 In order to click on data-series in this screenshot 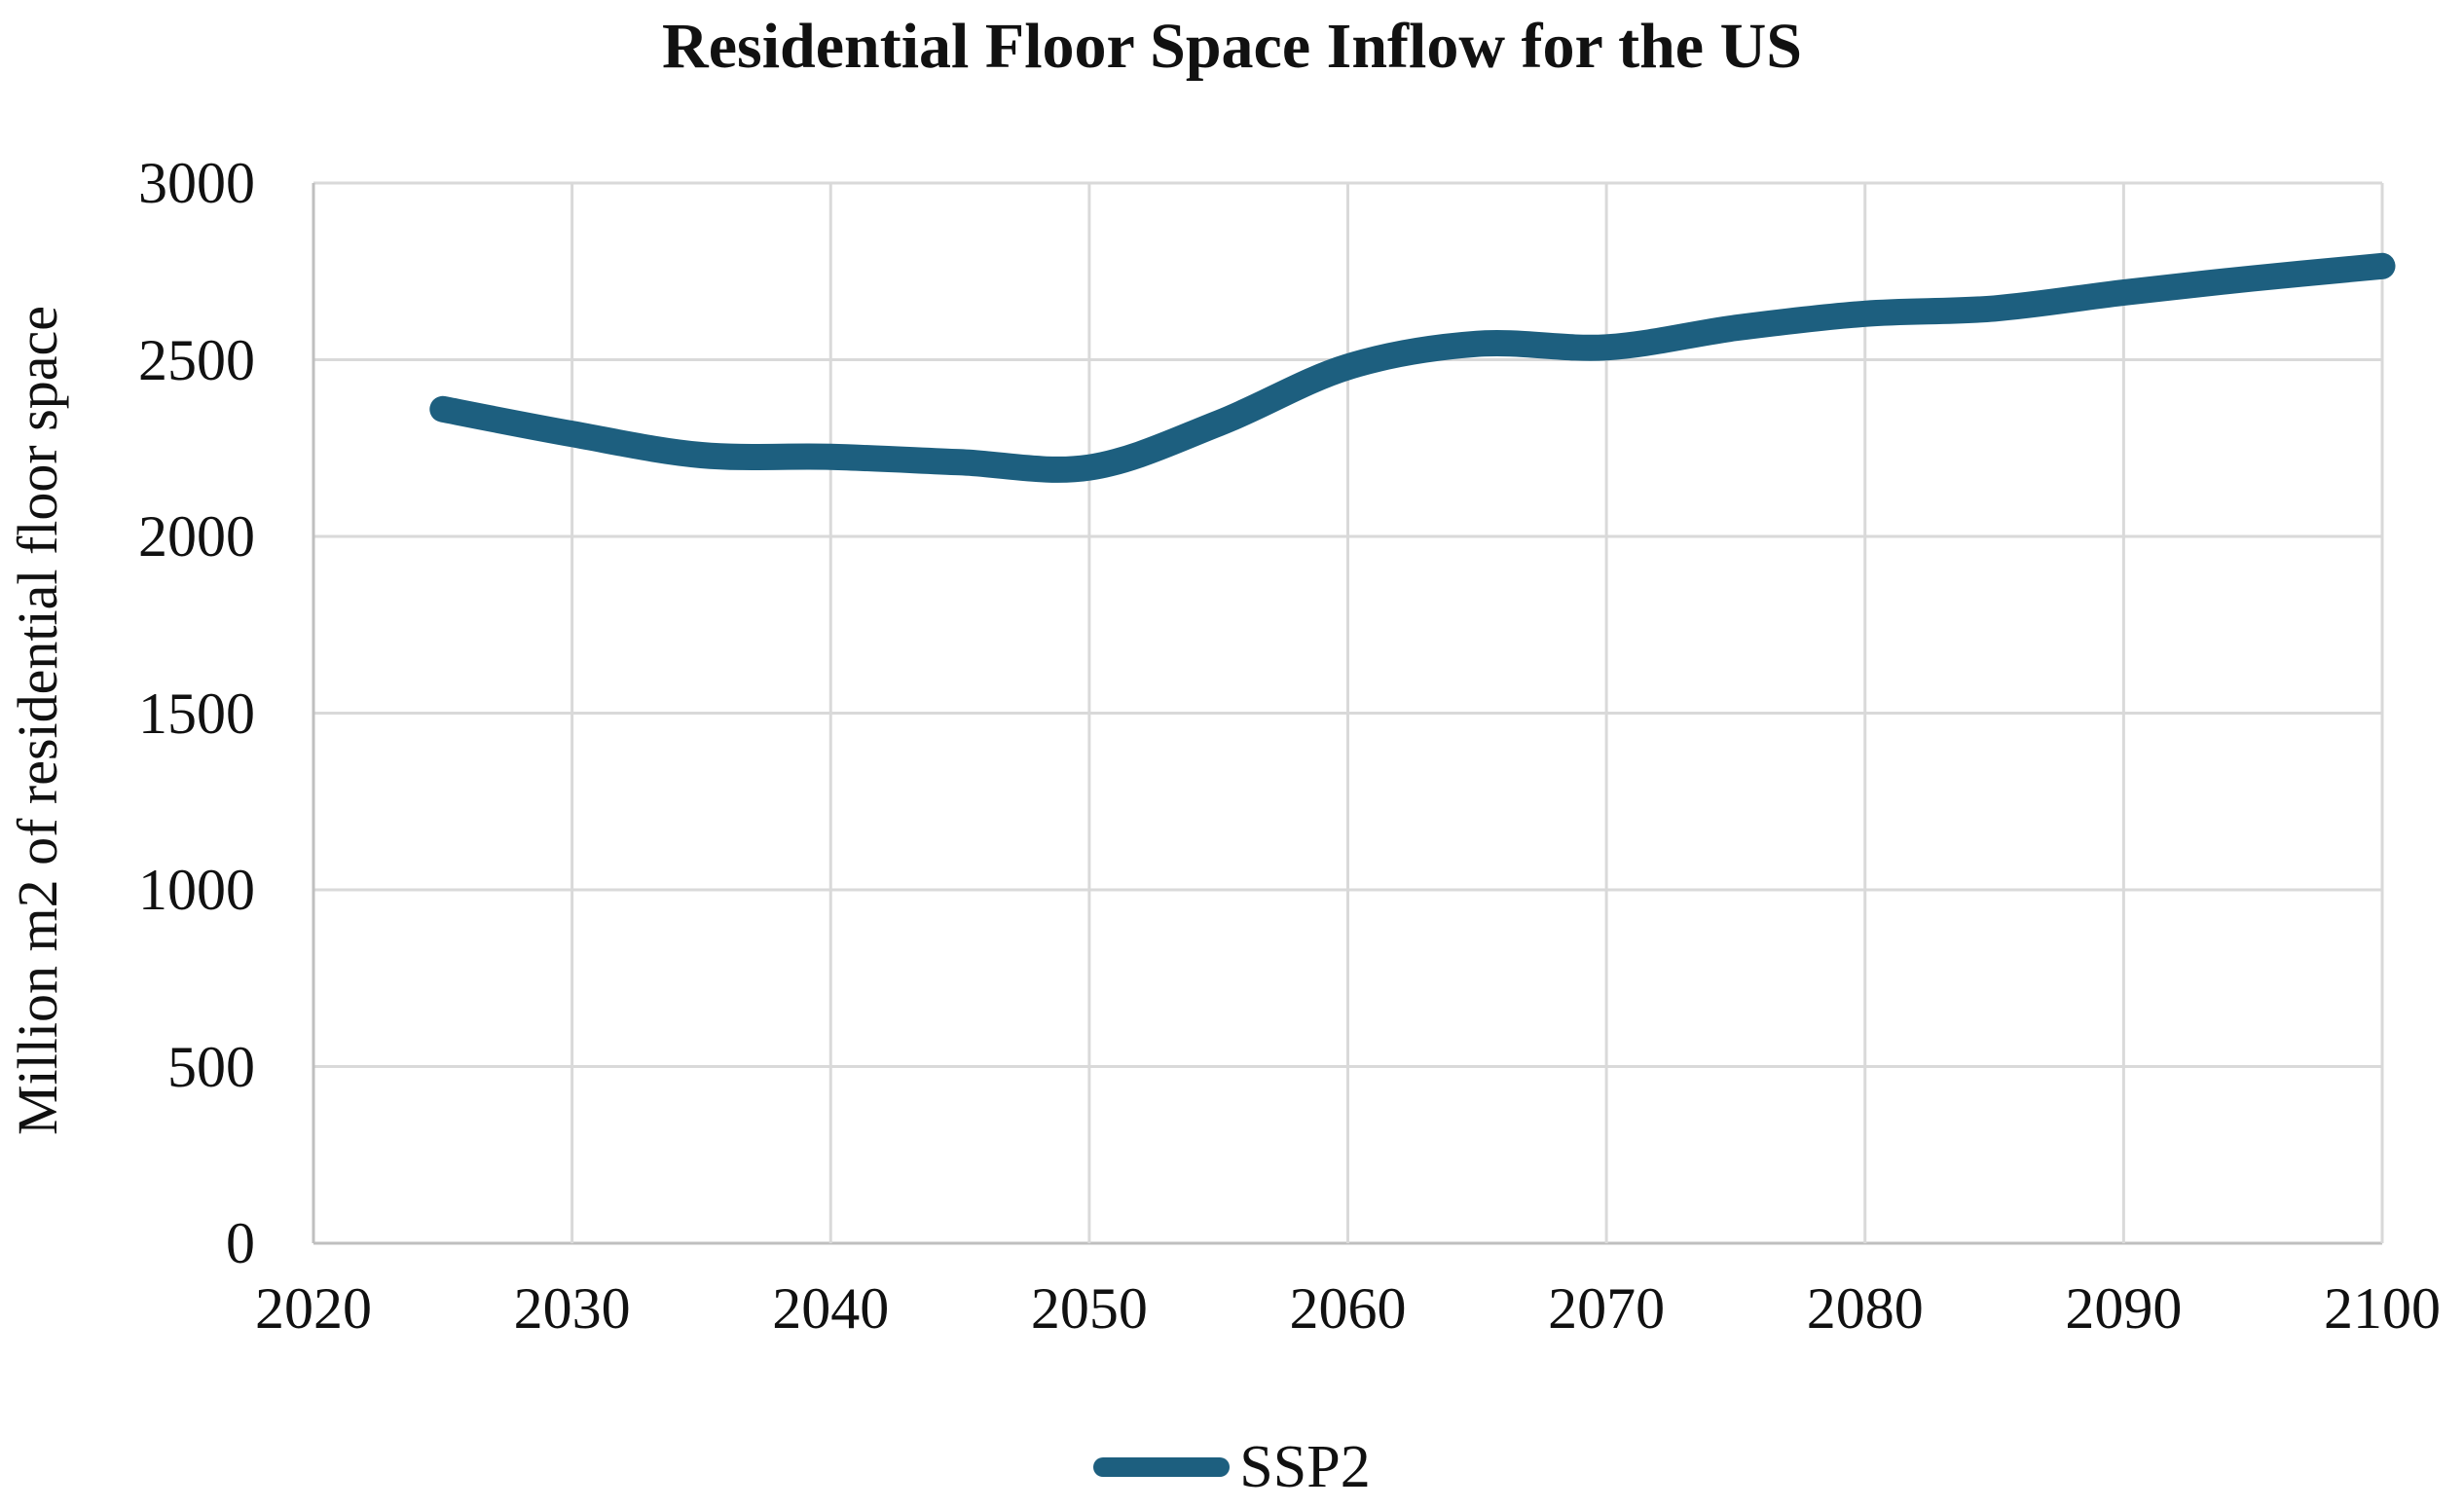, I will do `click(1413, 367)`.